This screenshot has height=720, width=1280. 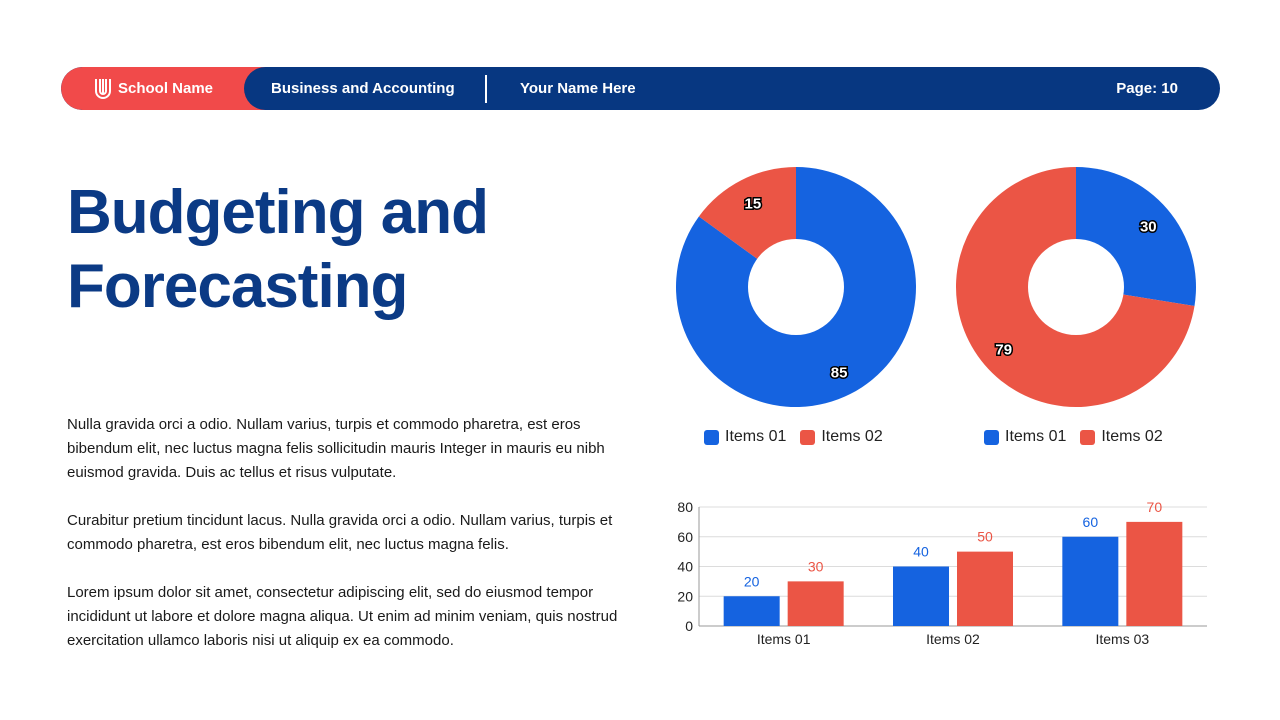 I want to click on donut-1-legend: Items 01 Items 02, so click(x=793, y=437).